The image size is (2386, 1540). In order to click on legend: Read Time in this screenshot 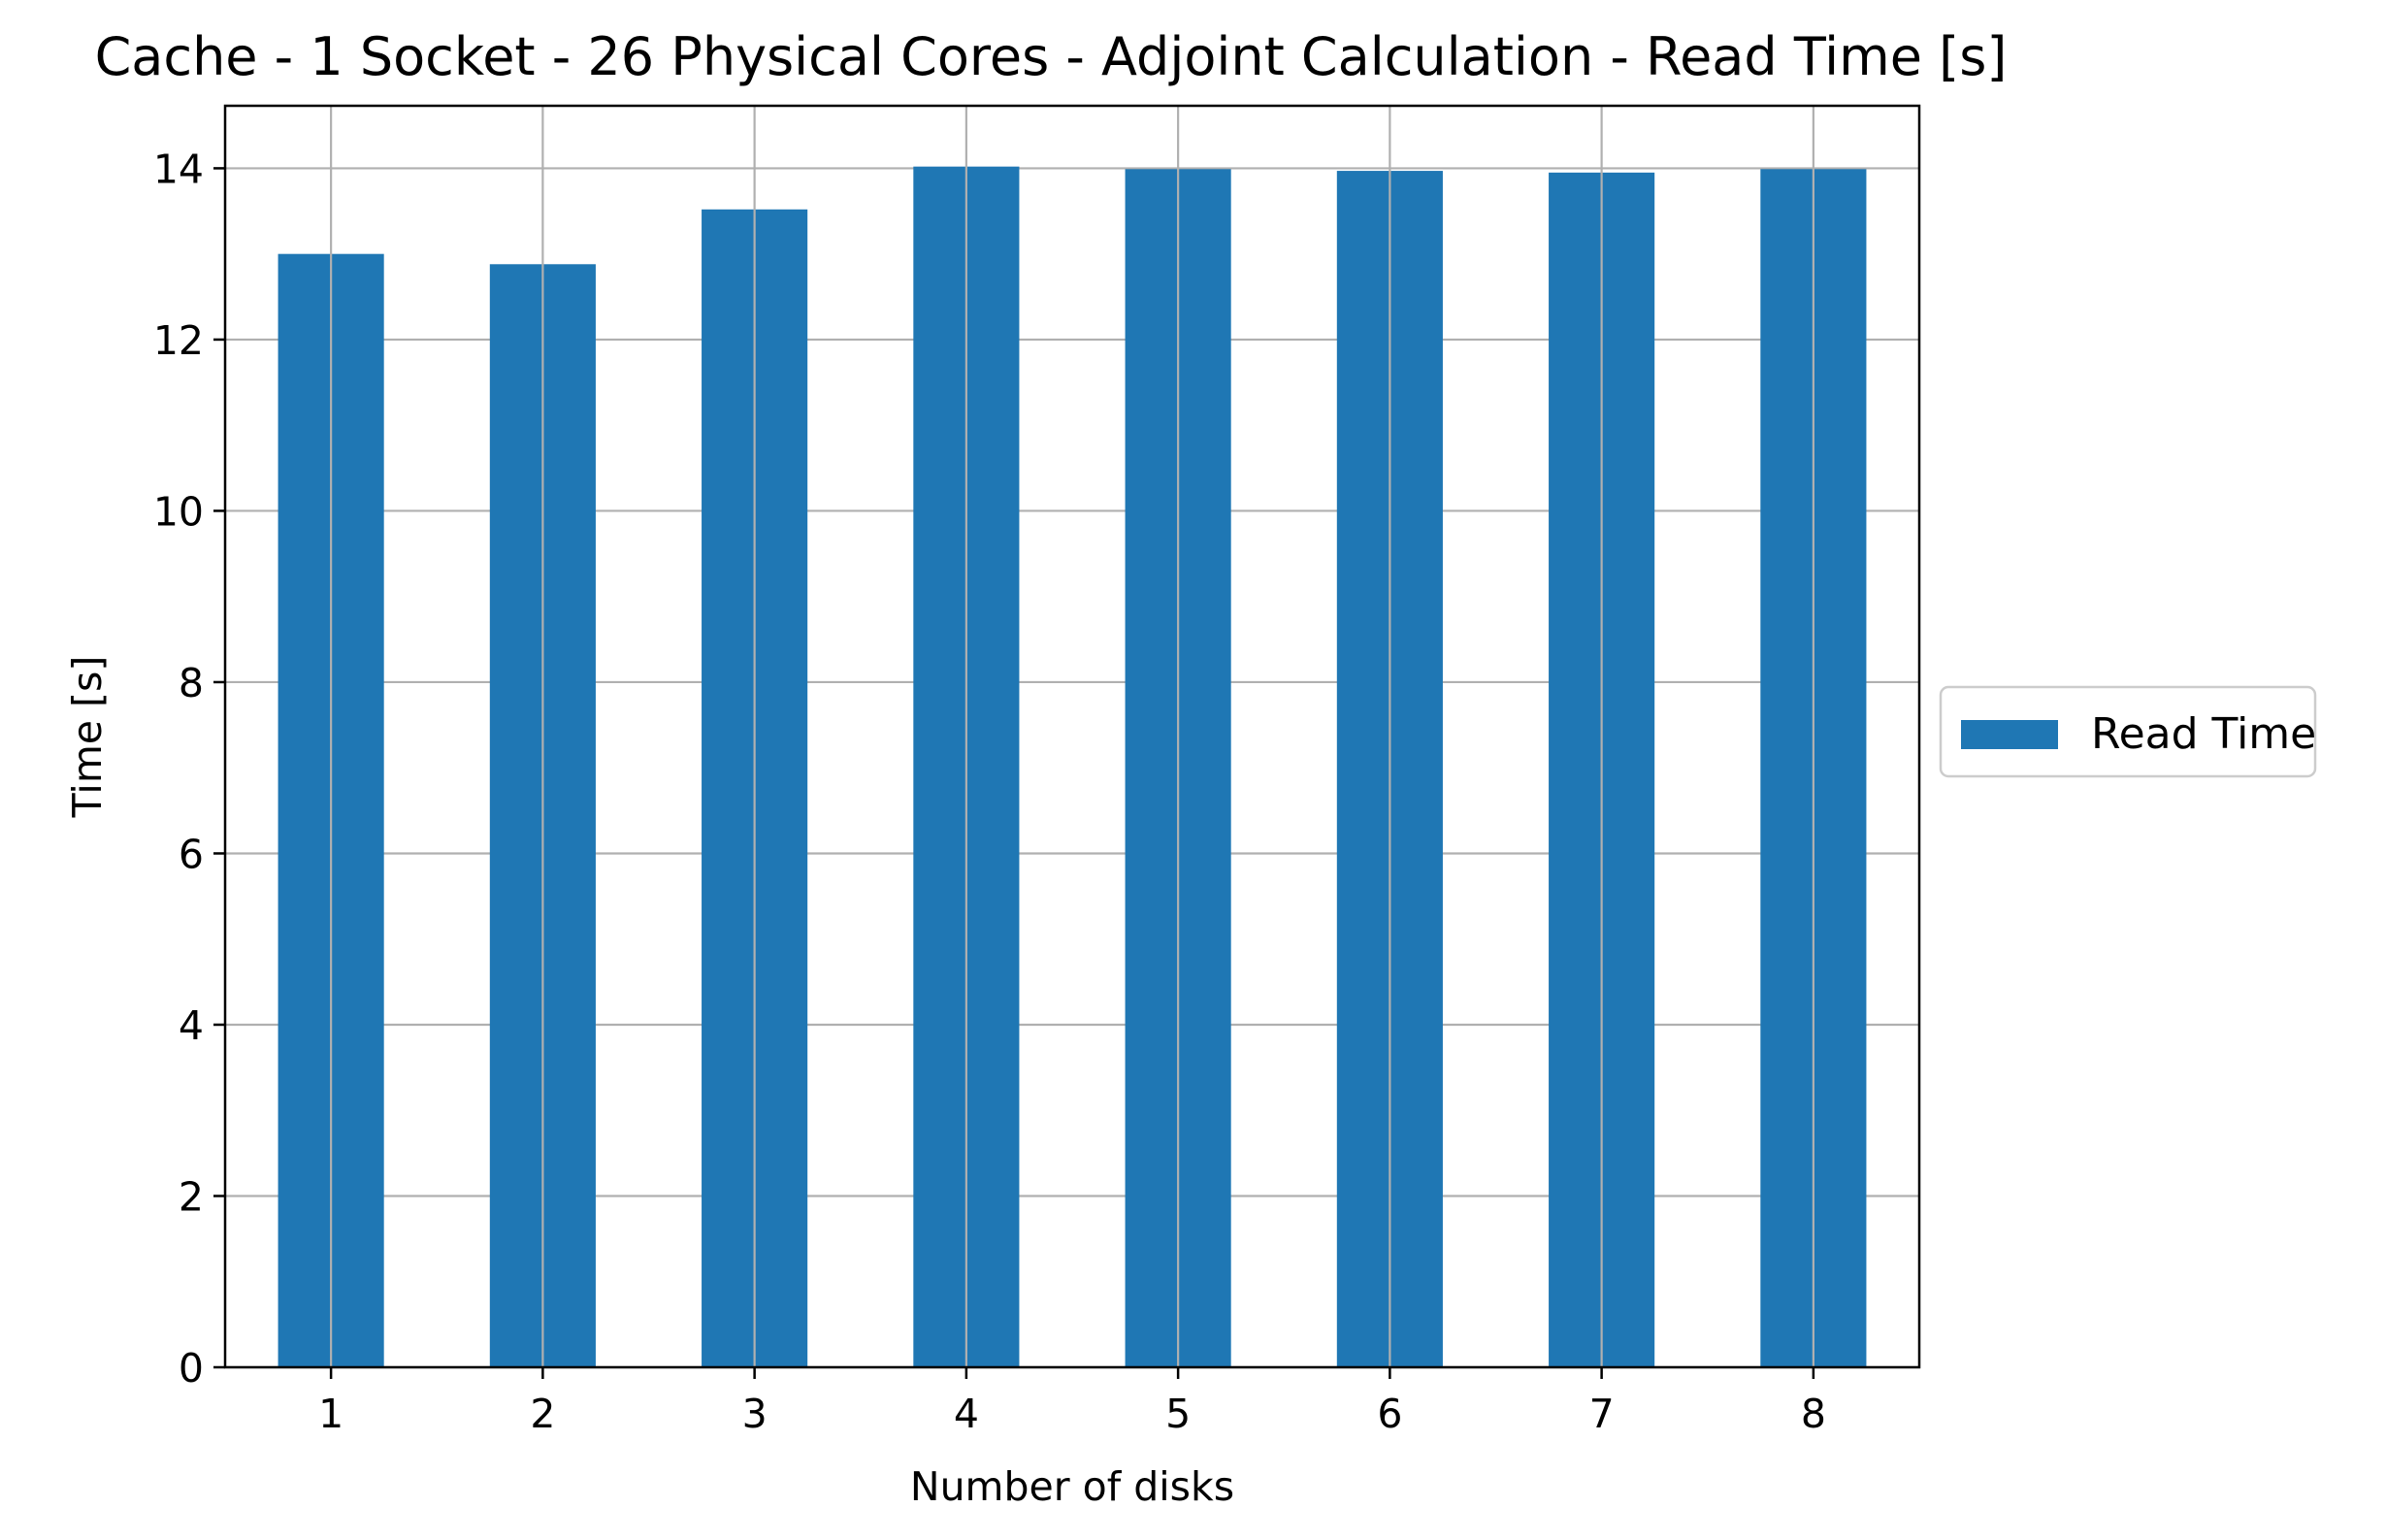, I will do `click(2128, 731)`.